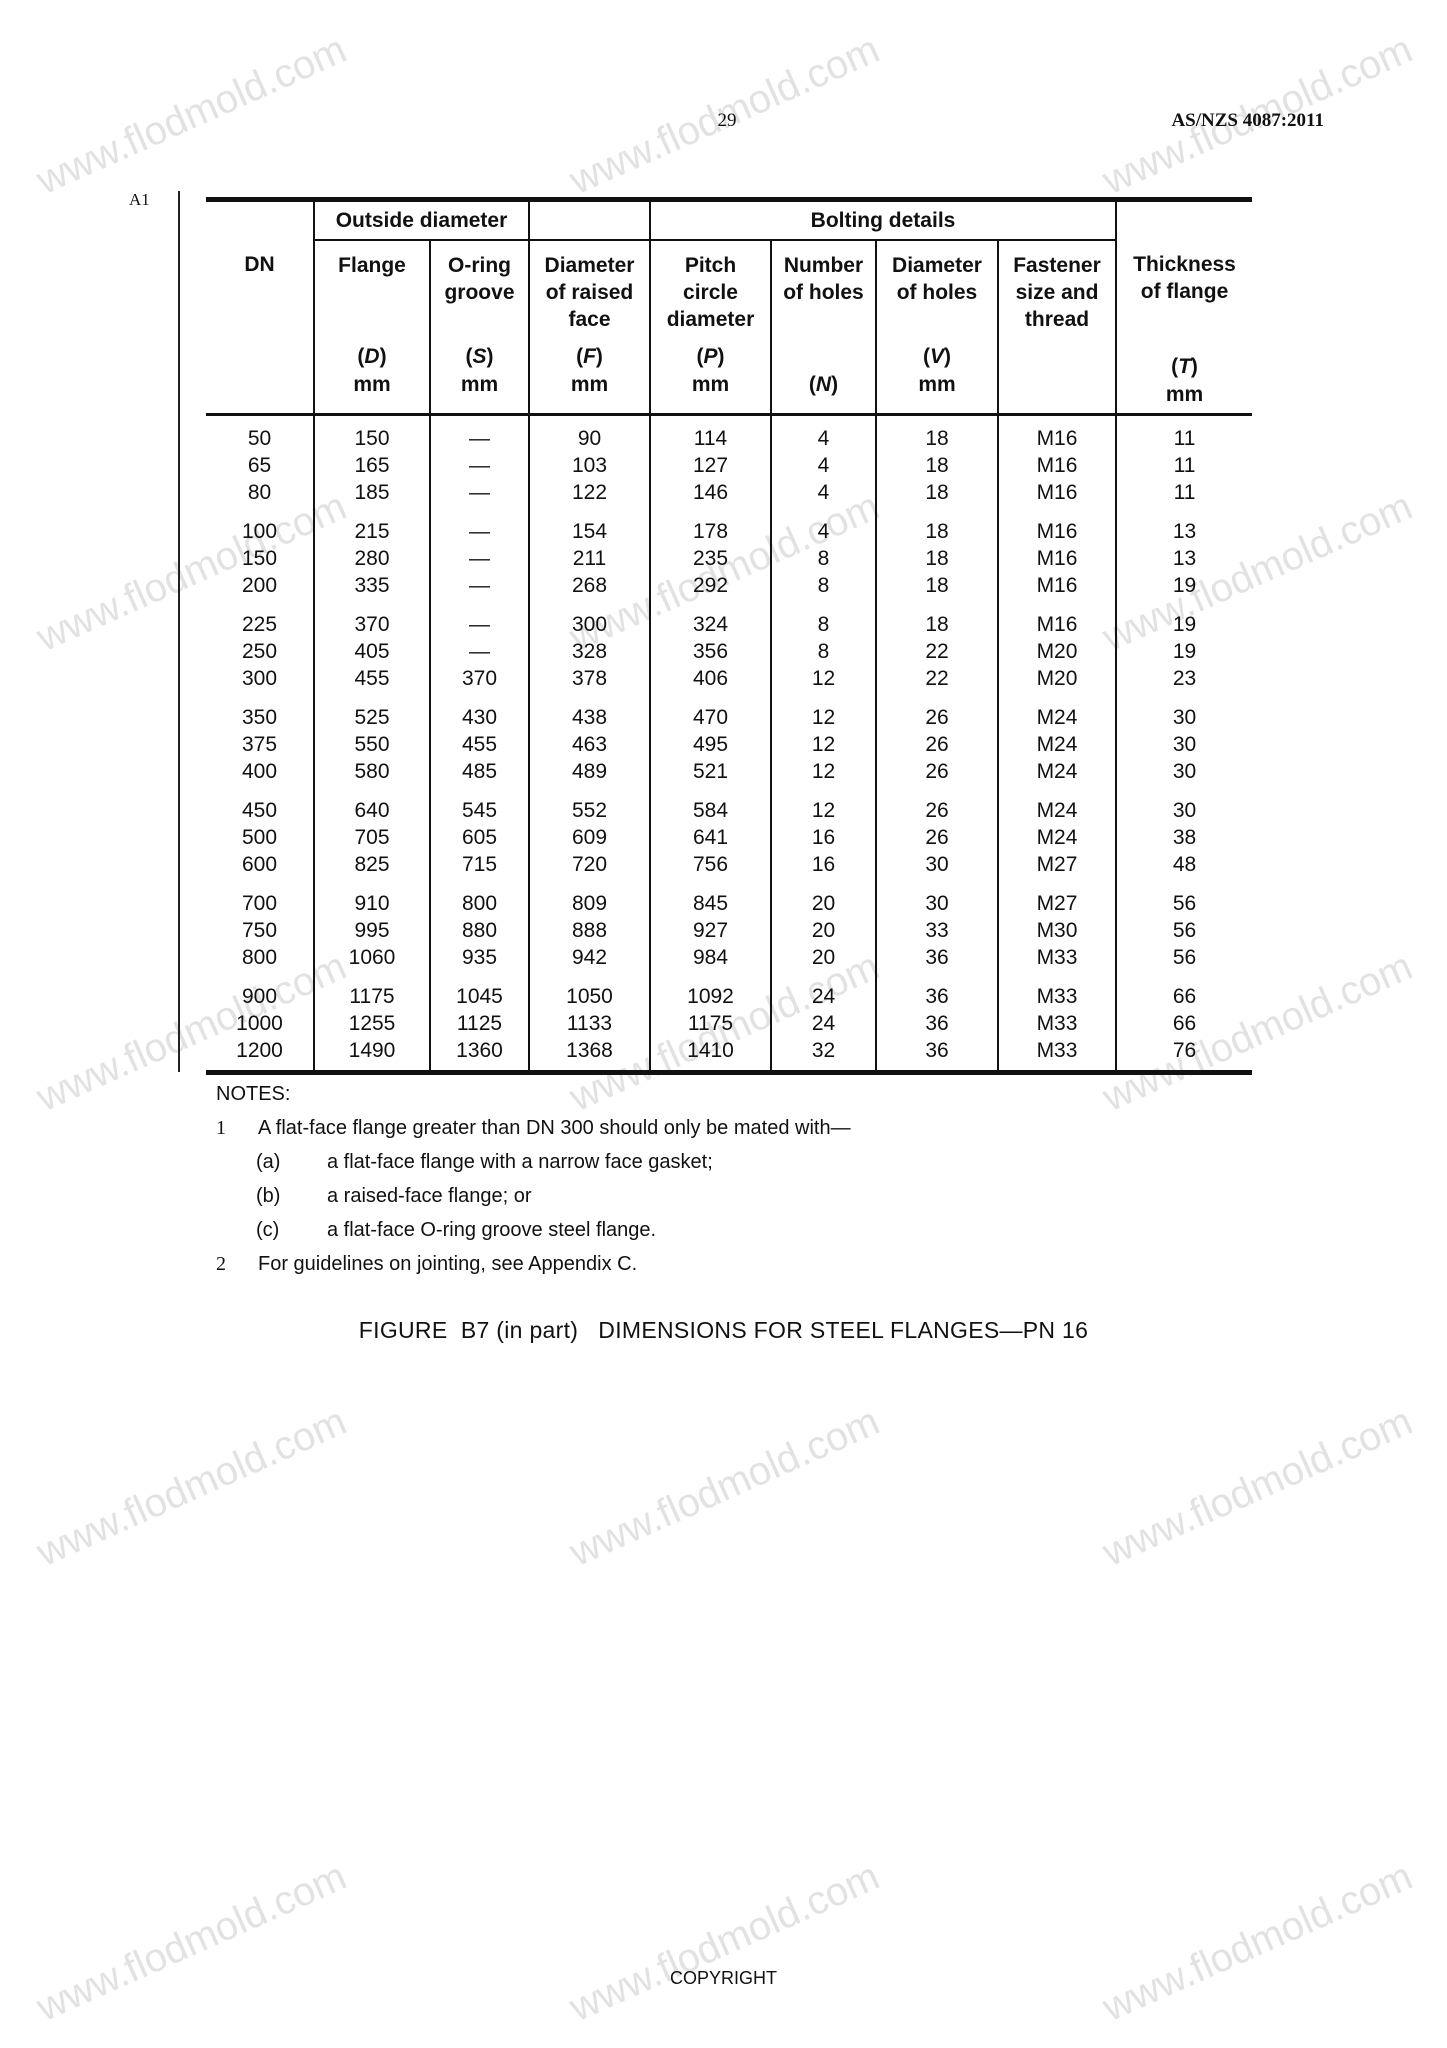 This screenshot has height=2048, width=1447. What do you see at coordinates (710, 990) in the screenshot?
I see `cell-pitch-p: 1092` at bounding box center [710, 990].